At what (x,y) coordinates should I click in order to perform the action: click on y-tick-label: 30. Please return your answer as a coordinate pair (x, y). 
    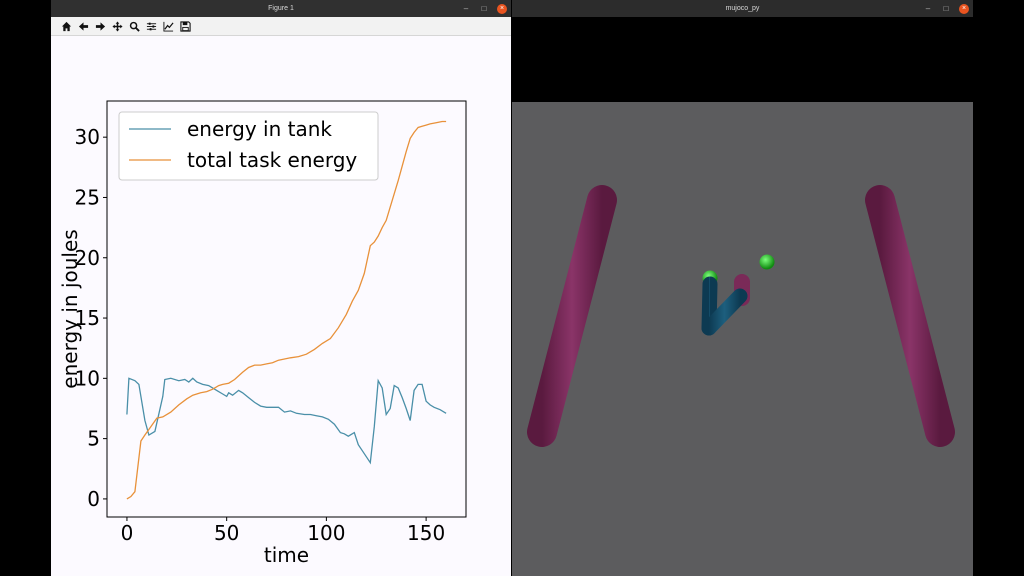
    Looking at the image, I should click on (87, 137).